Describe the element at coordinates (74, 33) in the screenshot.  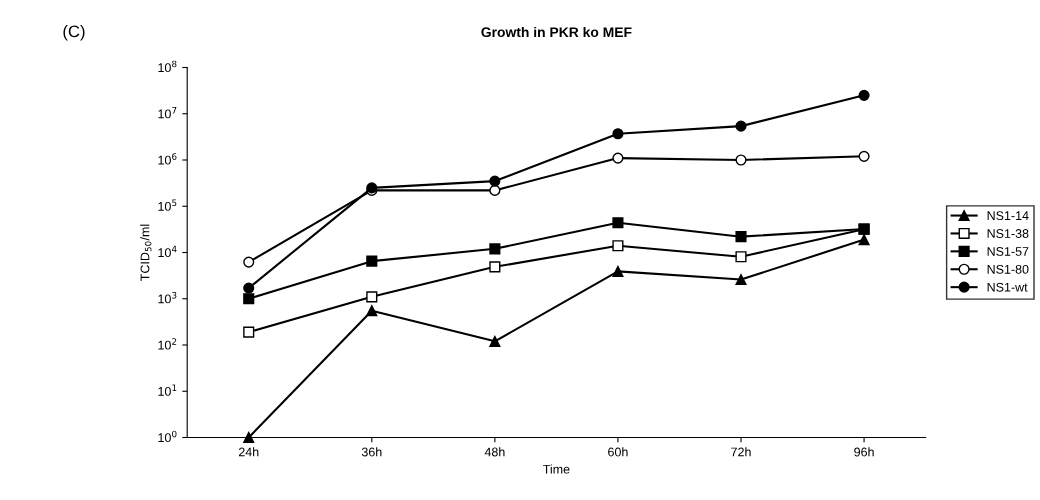
I see `text: (C)` at that location.